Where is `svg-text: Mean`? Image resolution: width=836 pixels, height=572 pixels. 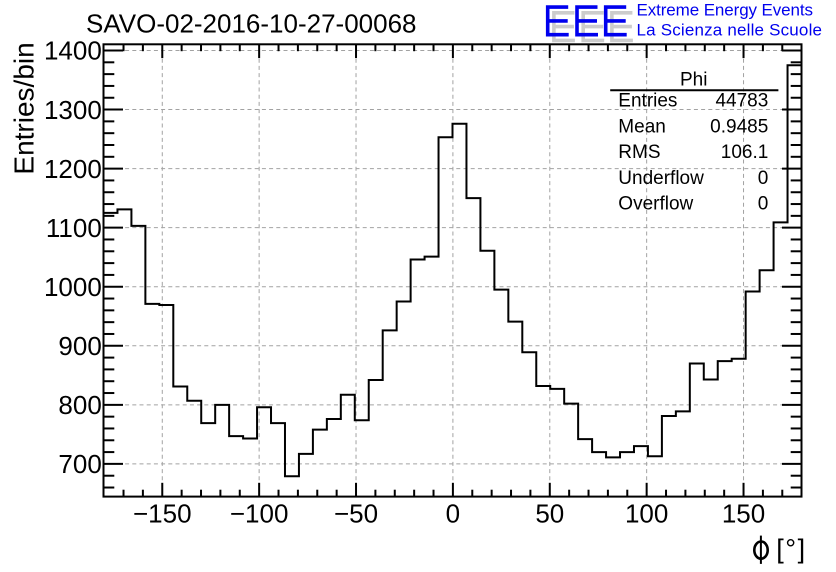 svg-text: Mean is located at coordinates (642, 126).